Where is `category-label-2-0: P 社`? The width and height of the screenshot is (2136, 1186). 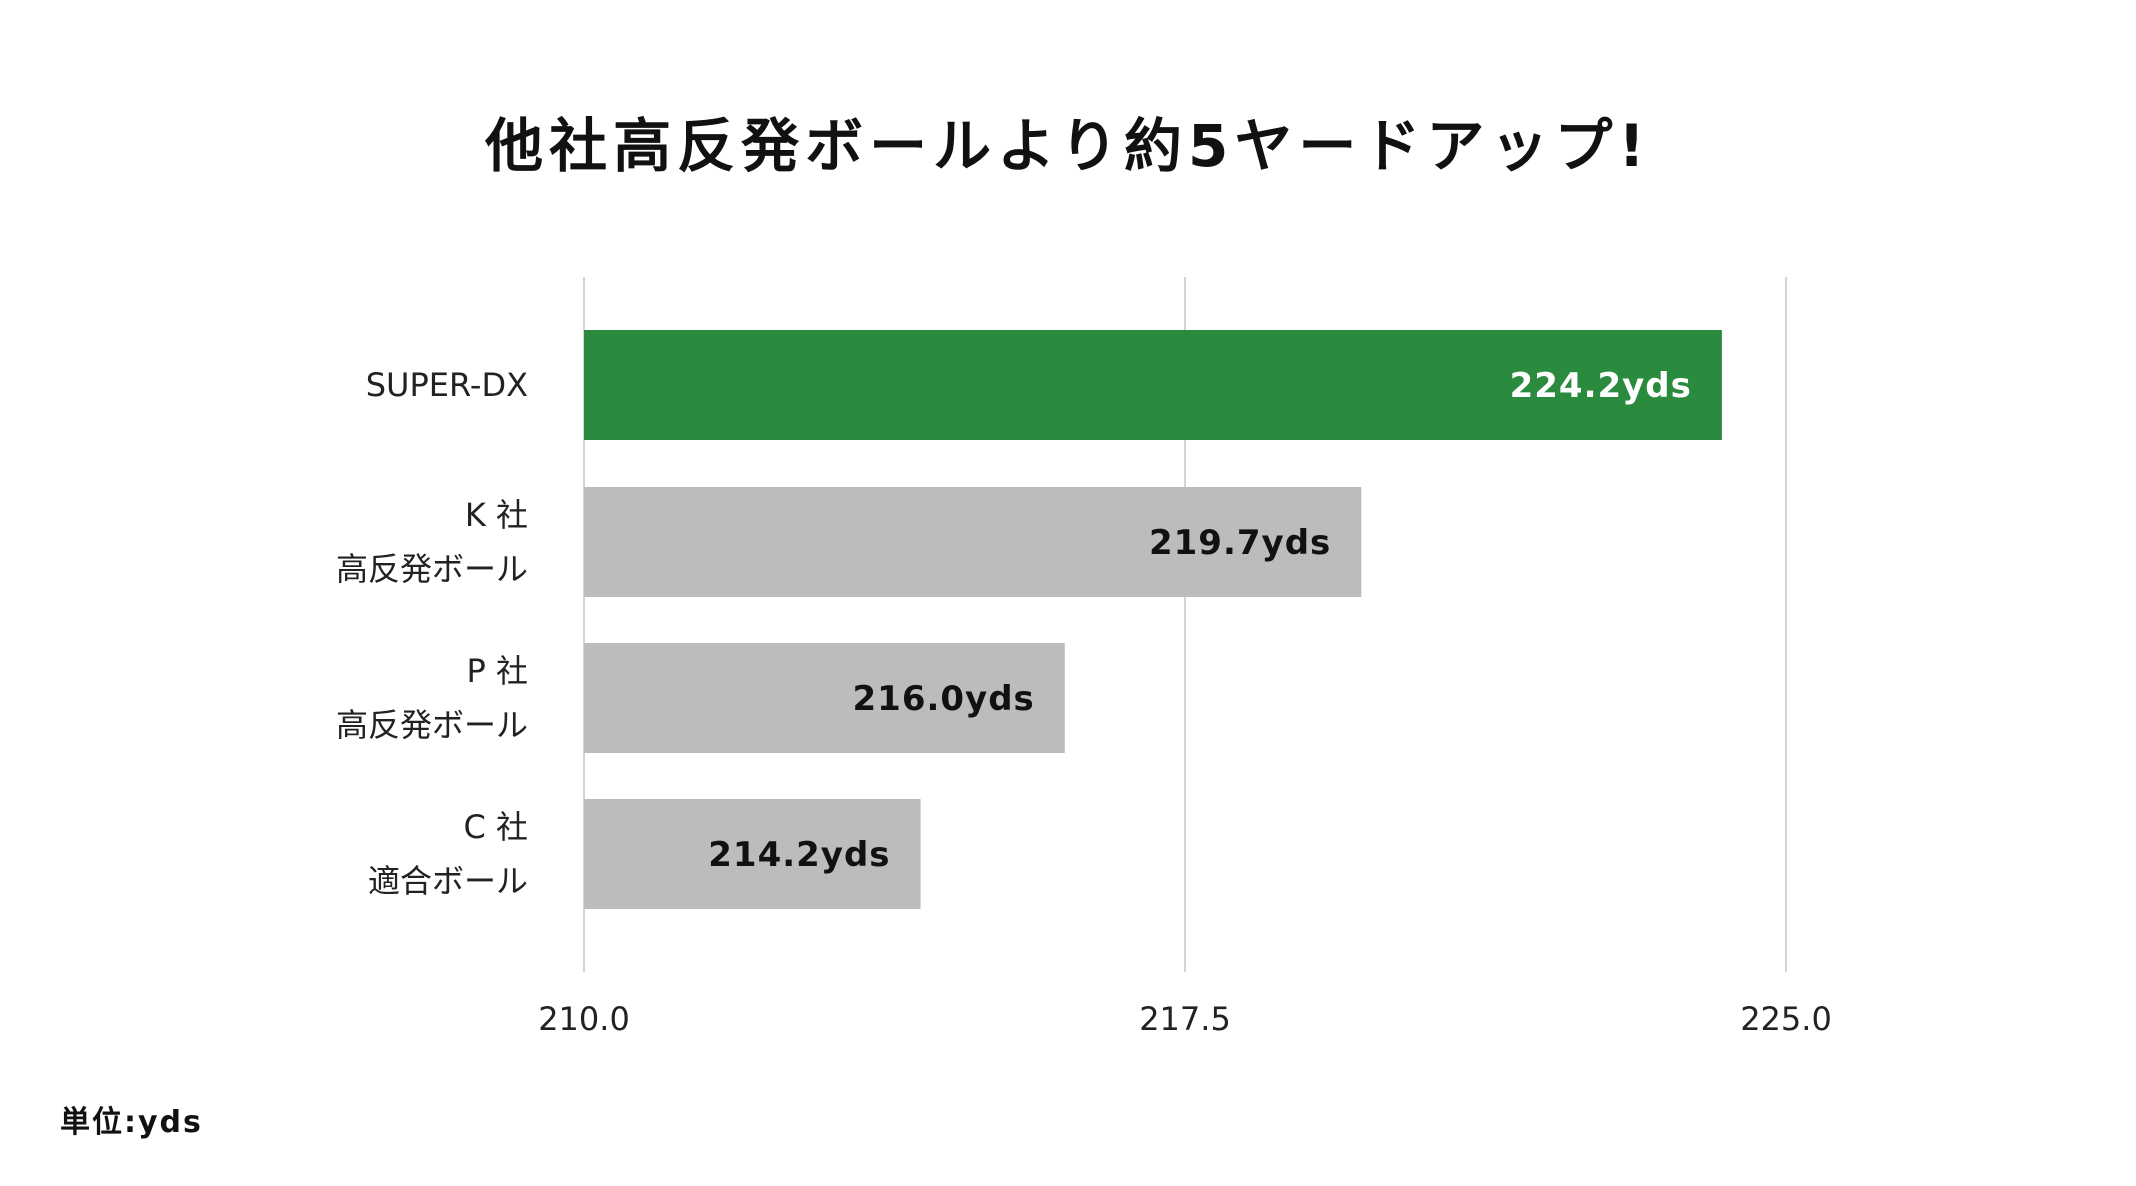
category-label-2-0: P 社 is located at coordinates (497, 671).